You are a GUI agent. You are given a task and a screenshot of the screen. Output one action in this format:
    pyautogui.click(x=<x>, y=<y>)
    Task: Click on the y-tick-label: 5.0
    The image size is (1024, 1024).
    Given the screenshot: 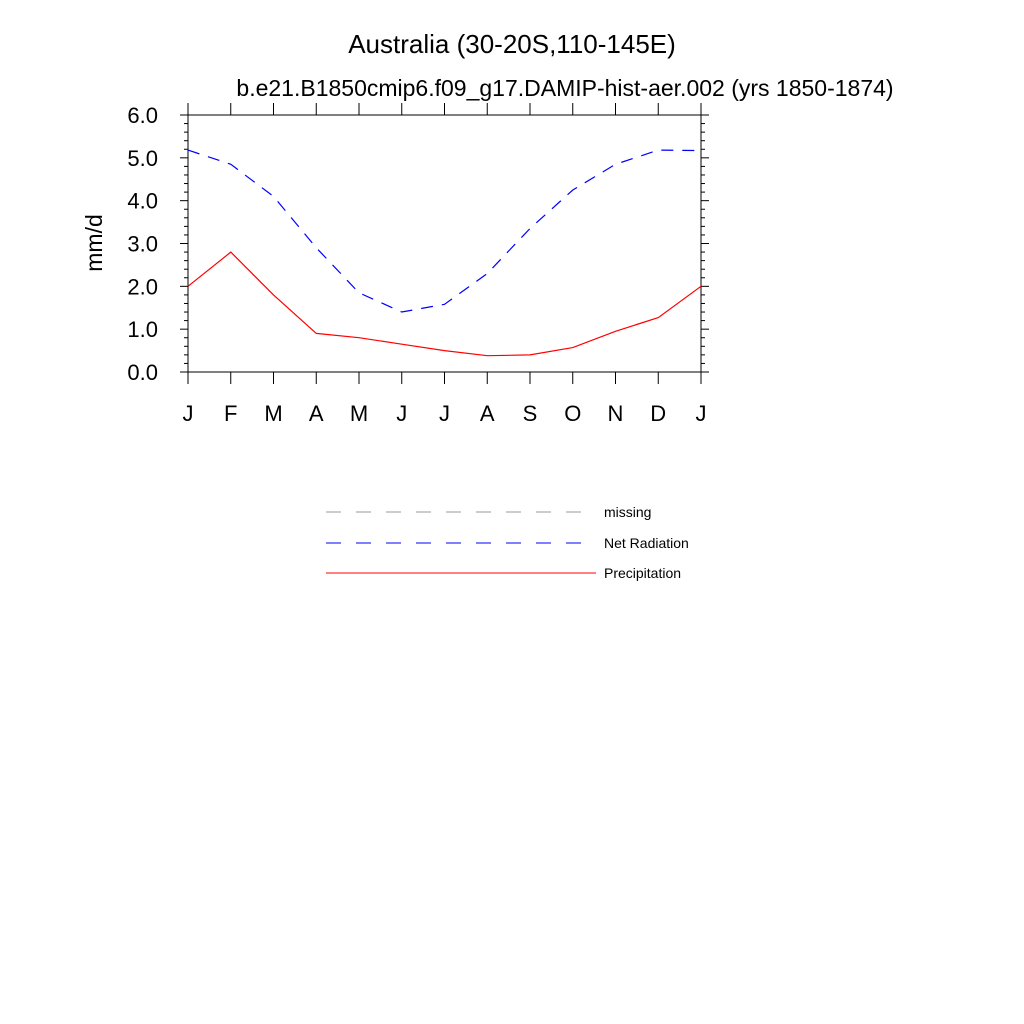 What is the action you would take?
    pyautogui.click(x=142, y=158)
    